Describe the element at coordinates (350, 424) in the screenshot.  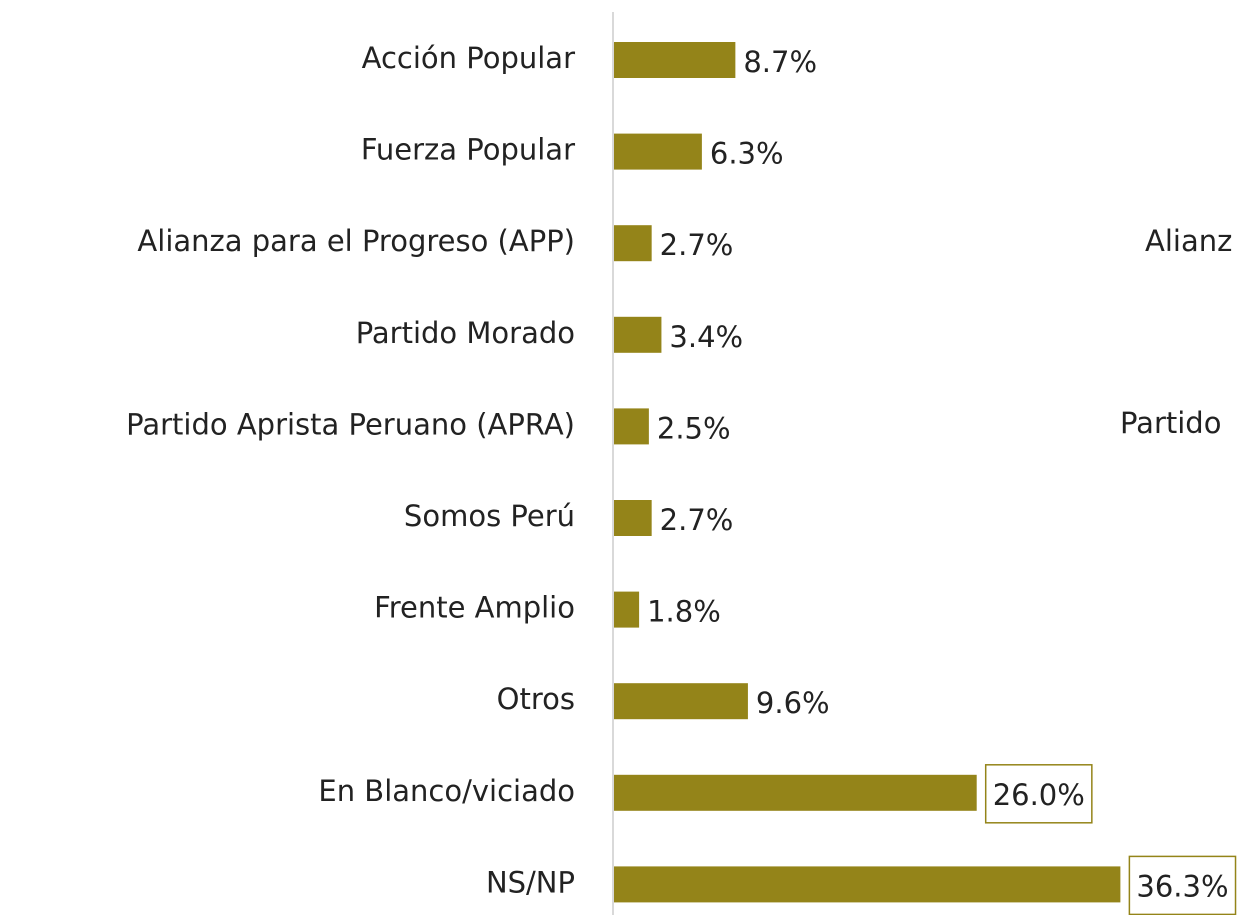
I see `category-label: Partido Aprista Peruano (APRA)` at that location.